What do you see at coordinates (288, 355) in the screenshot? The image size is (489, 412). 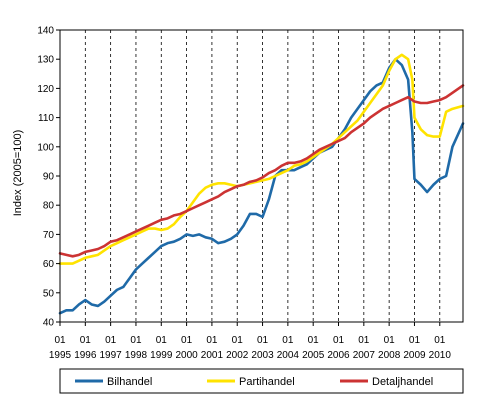 I see `x-tick-year-label: 2004` at bounding box center [288, 355].